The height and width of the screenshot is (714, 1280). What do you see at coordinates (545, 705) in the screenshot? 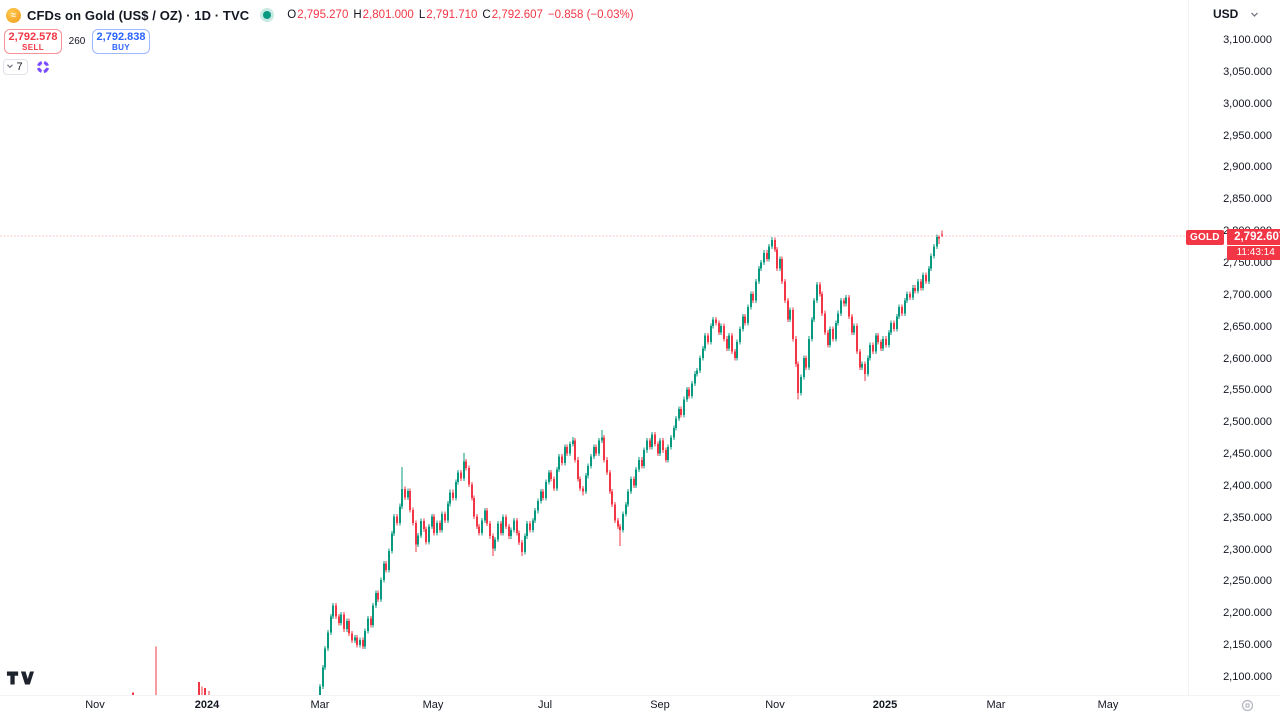
I see `time-tick: Jul` at bounding box center [545, 705].